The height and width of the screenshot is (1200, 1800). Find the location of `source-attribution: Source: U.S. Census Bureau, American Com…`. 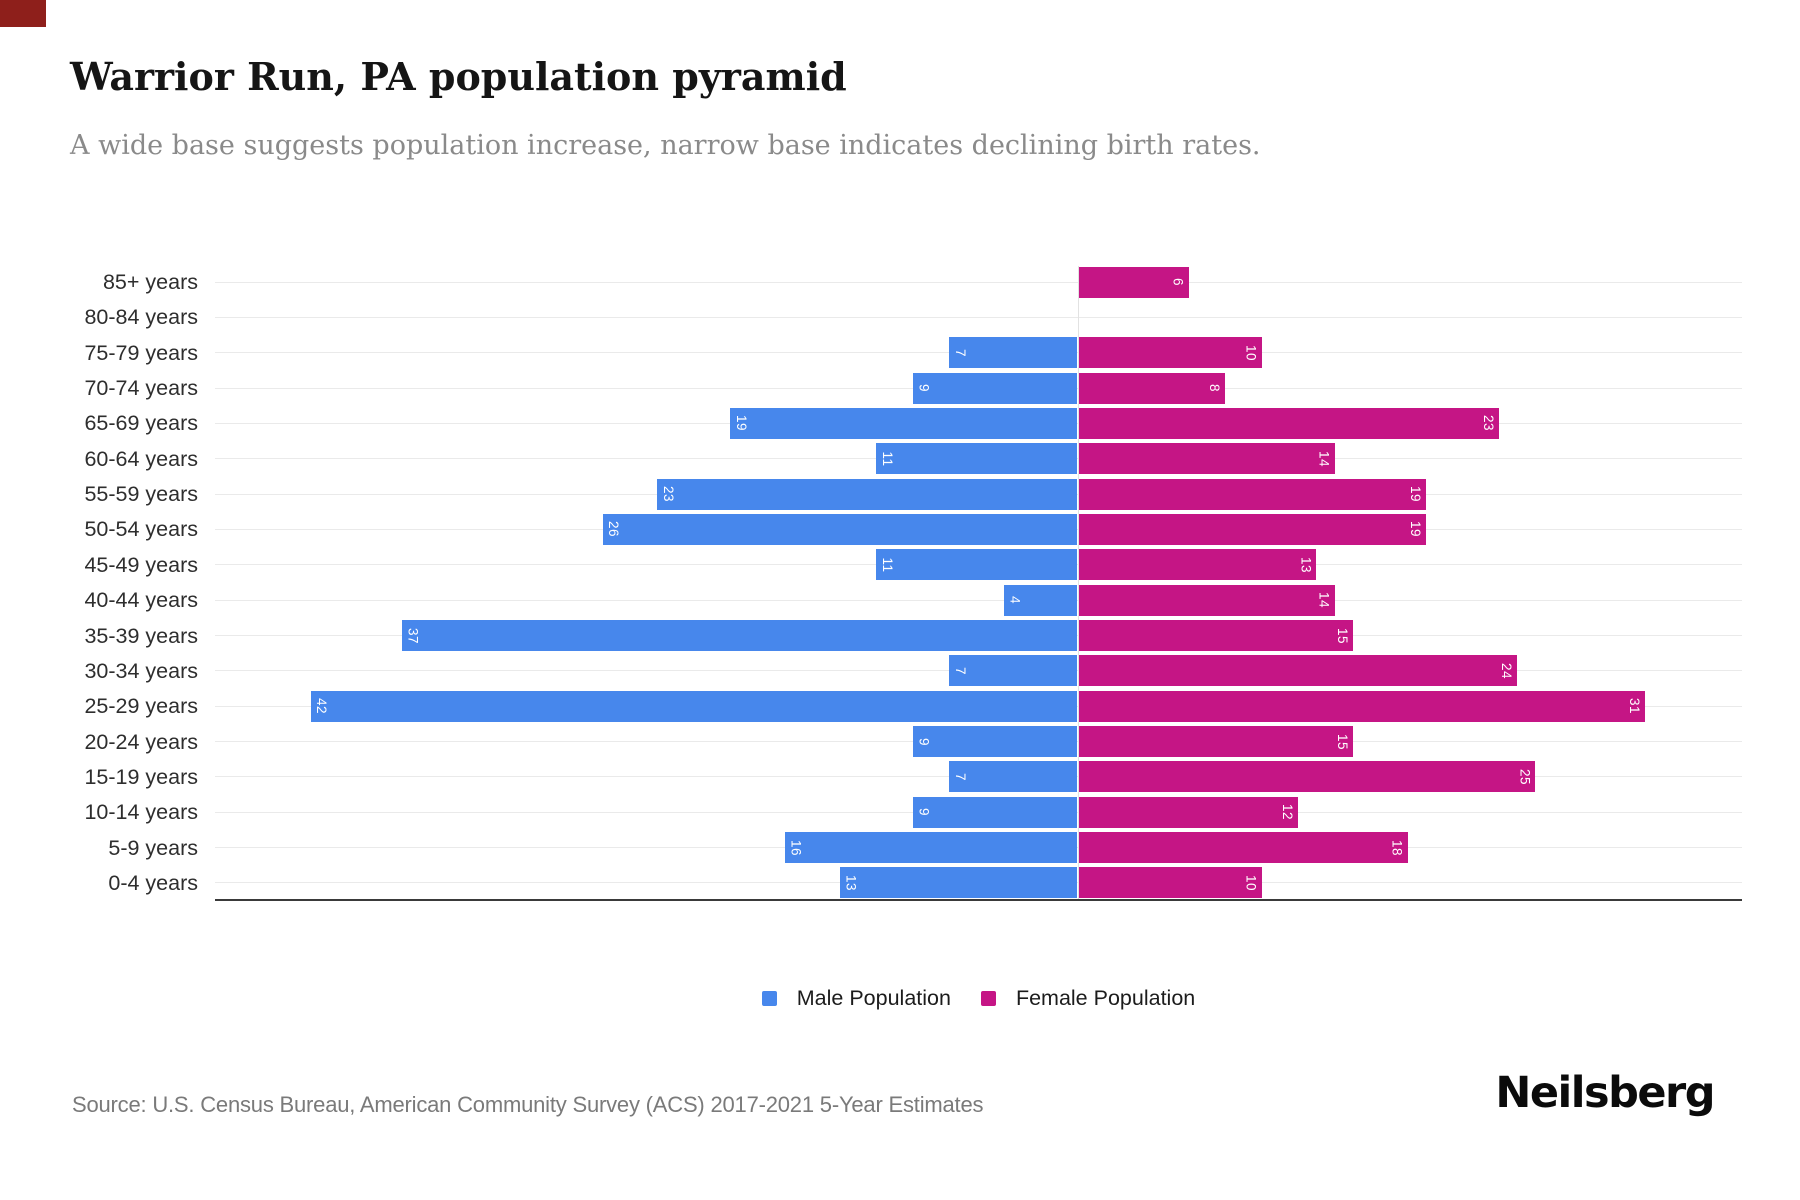

source-attribution: Source: U.S. Census Bureau, American Com… is located at coordinates (528, 1104).